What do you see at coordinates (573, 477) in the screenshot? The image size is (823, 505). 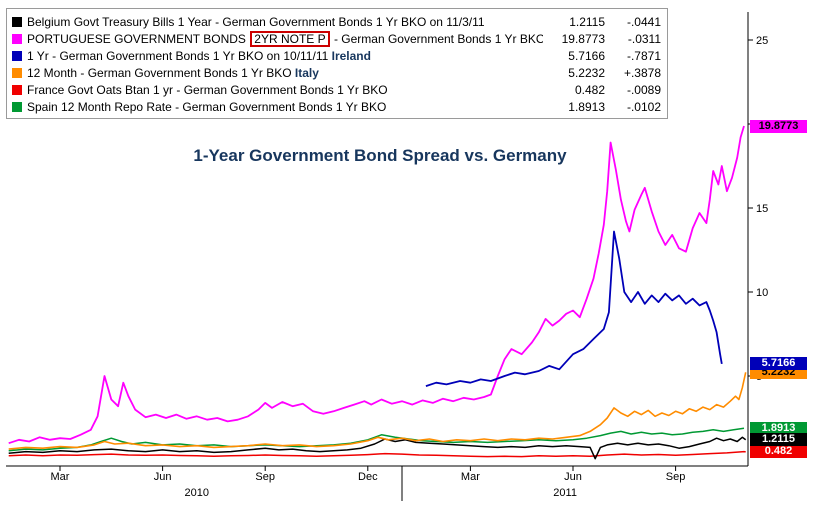 I see `x-tick-label-5: Jun` at bounding box center [573, 477].